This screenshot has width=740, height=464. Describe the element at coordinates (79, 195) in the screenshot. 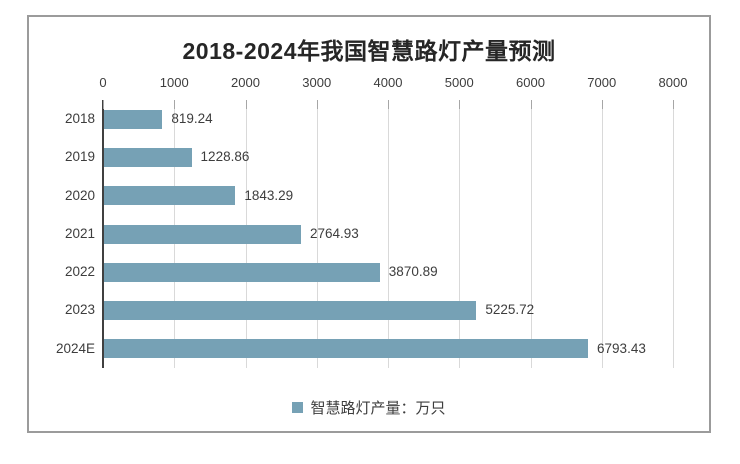

I see `y-axis-category-label: 2020` at that location.